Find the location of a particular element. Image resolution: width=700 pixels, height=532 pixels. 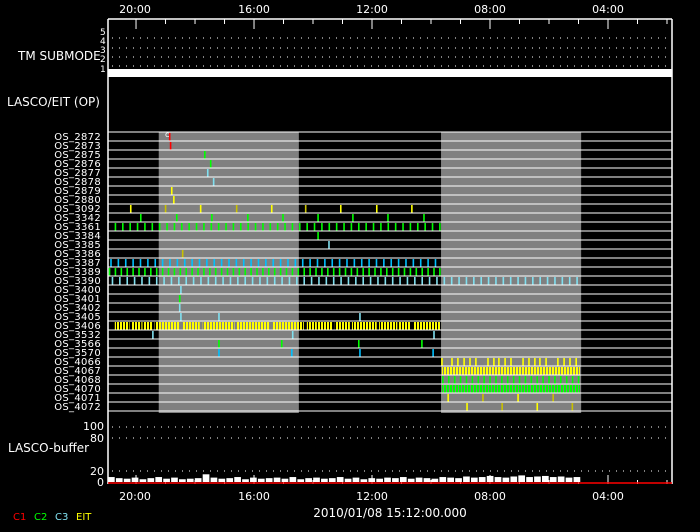

bottom-axis-label: 04:00 is located at coordinates (608, 496).